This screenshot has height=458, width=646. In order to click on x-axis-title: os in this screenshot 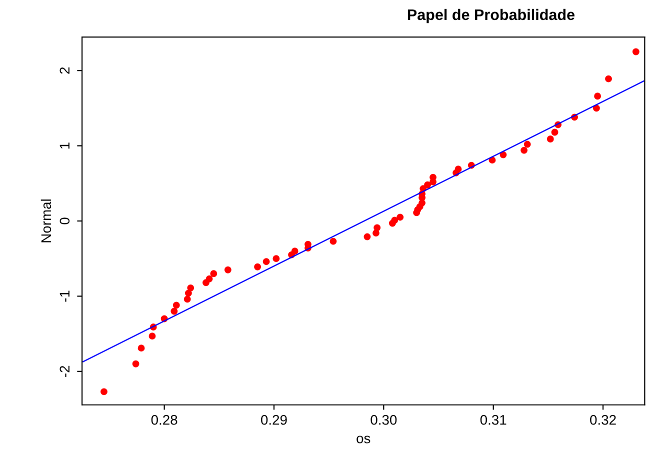, I will do `click(363, 440)`.